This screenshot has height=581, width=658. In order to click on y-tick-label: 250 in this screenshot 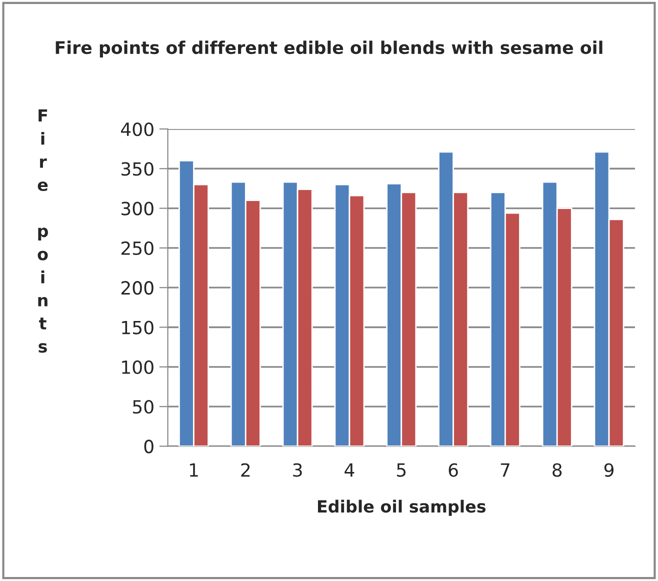, I will do `click(137, 248)`.